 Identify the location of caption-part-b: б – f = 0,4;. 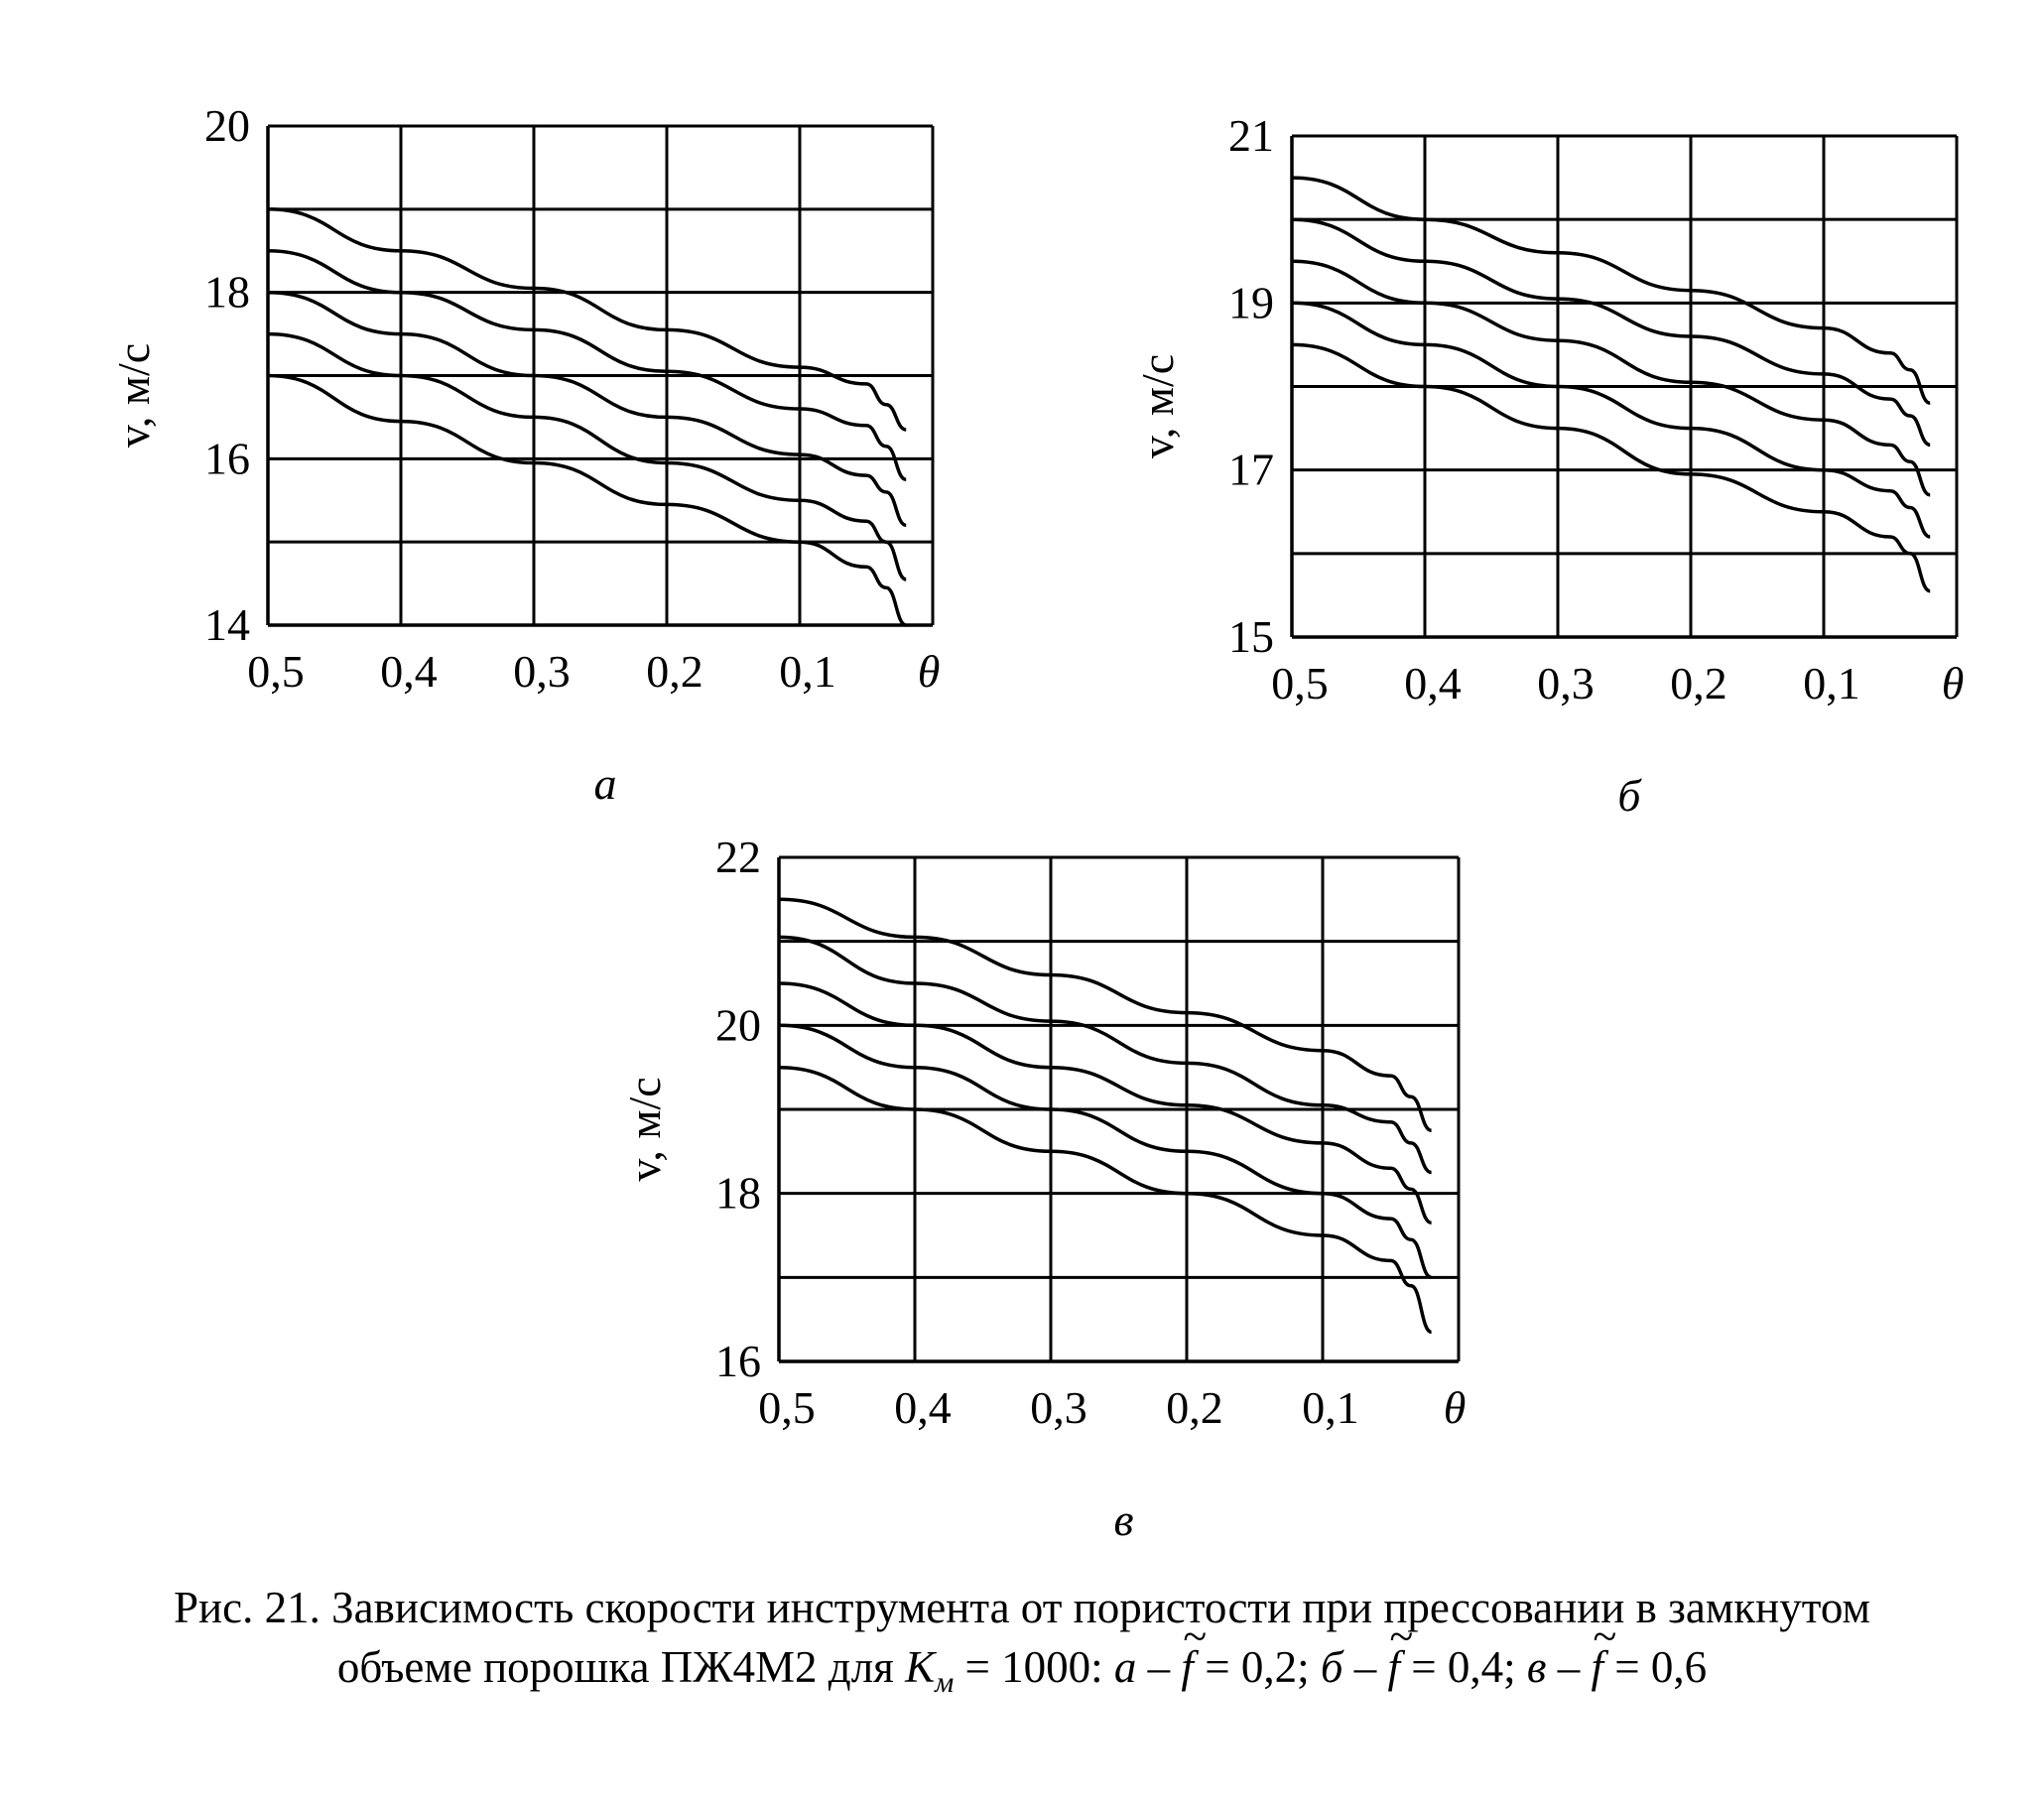
(1423, 1650).